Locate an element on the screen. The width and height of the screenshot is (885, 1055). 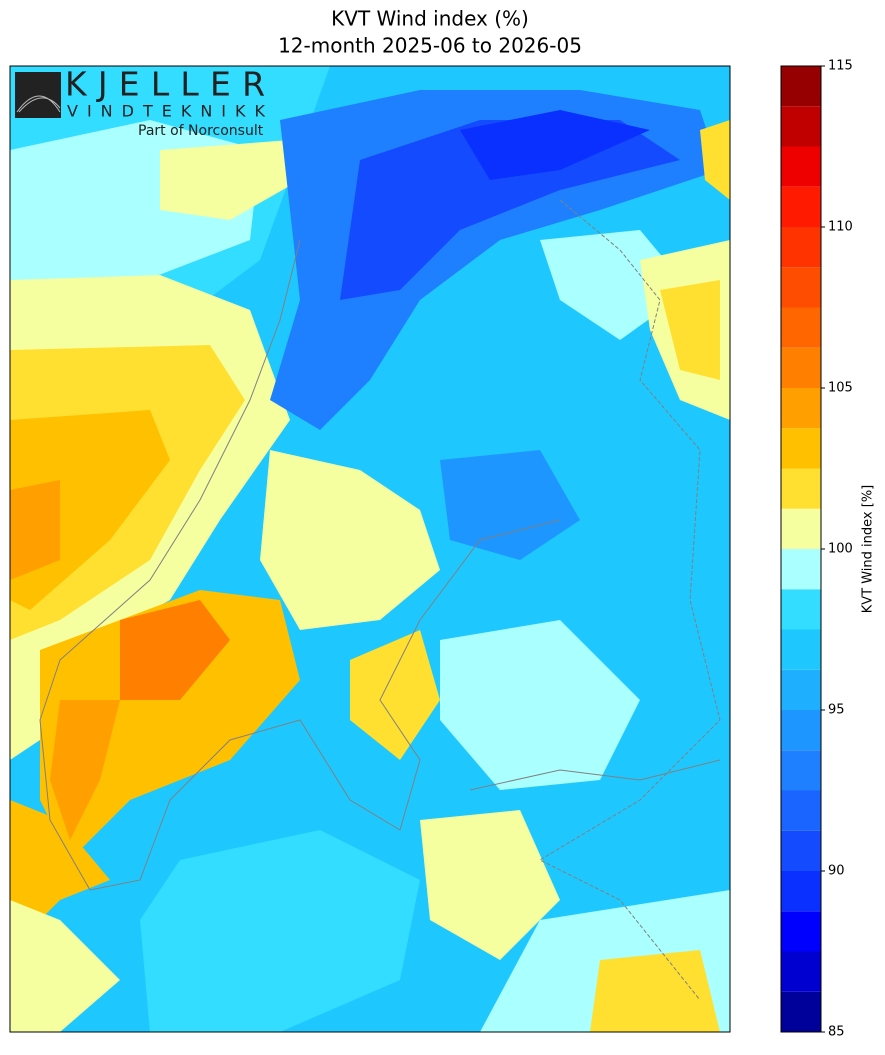
colorbar-tick-label: 110 is located at coordinates (840, 227).